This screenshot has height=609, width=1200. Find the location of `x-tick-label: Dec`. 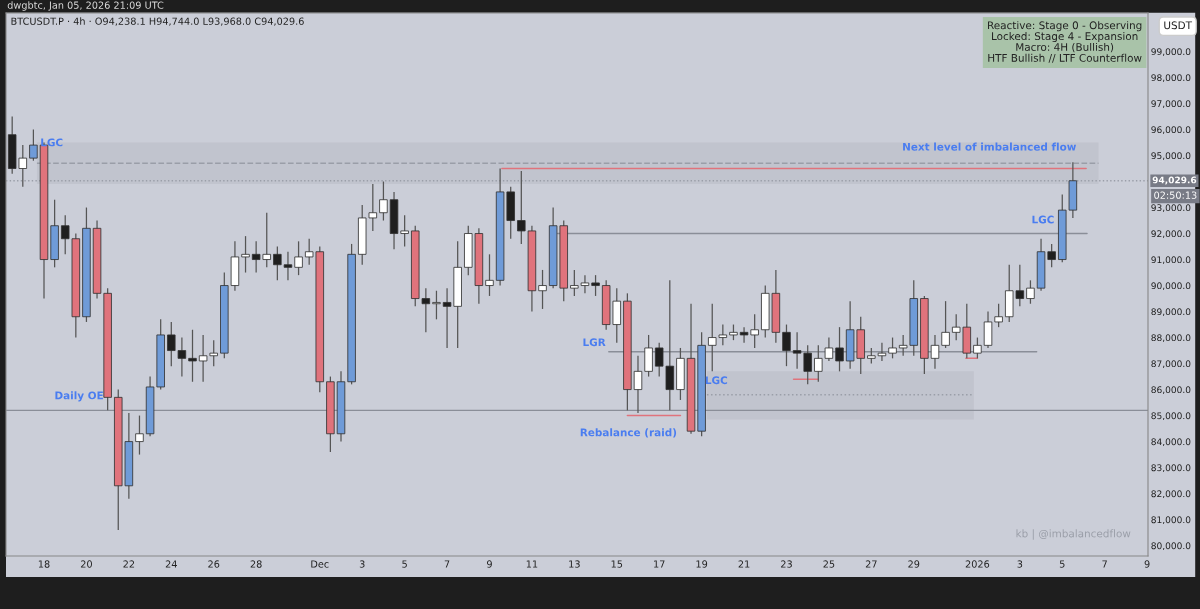

x-tick-label: Dec is located at coordinates (320, 564).